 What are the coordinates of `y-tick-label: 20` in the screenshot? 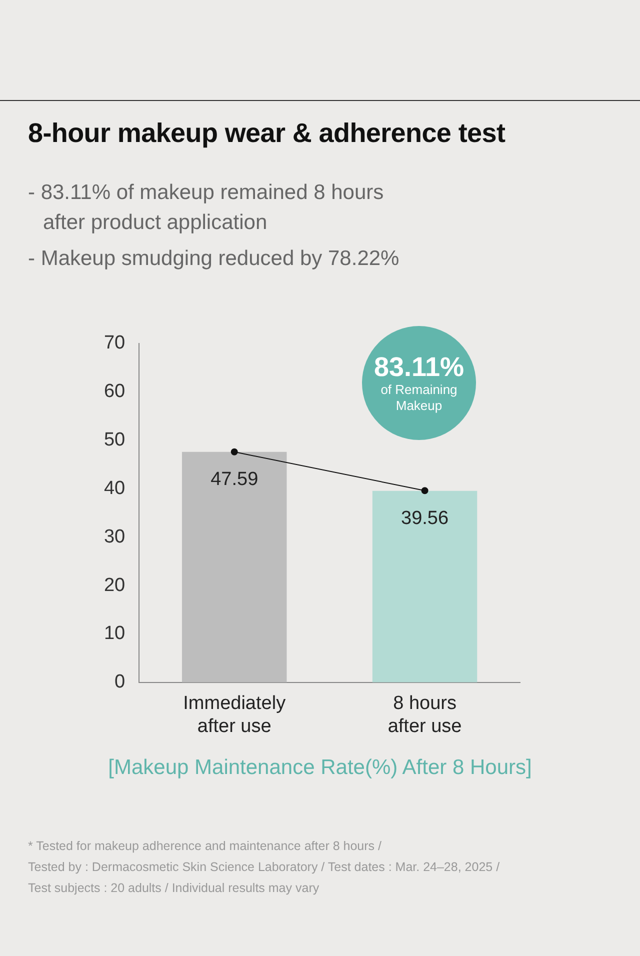 It's located at (115, 585).